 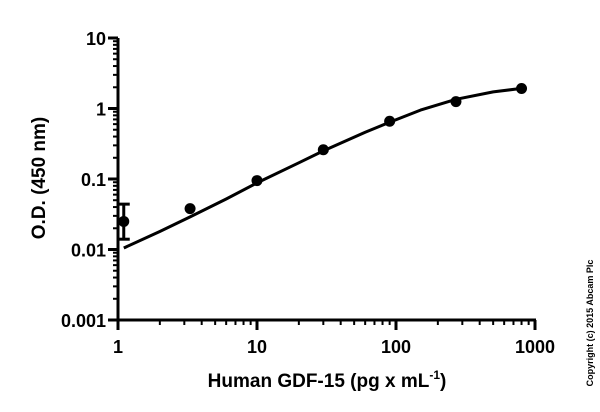 I want to click on x-tick-label: 1000, so click(x=535, y=347).